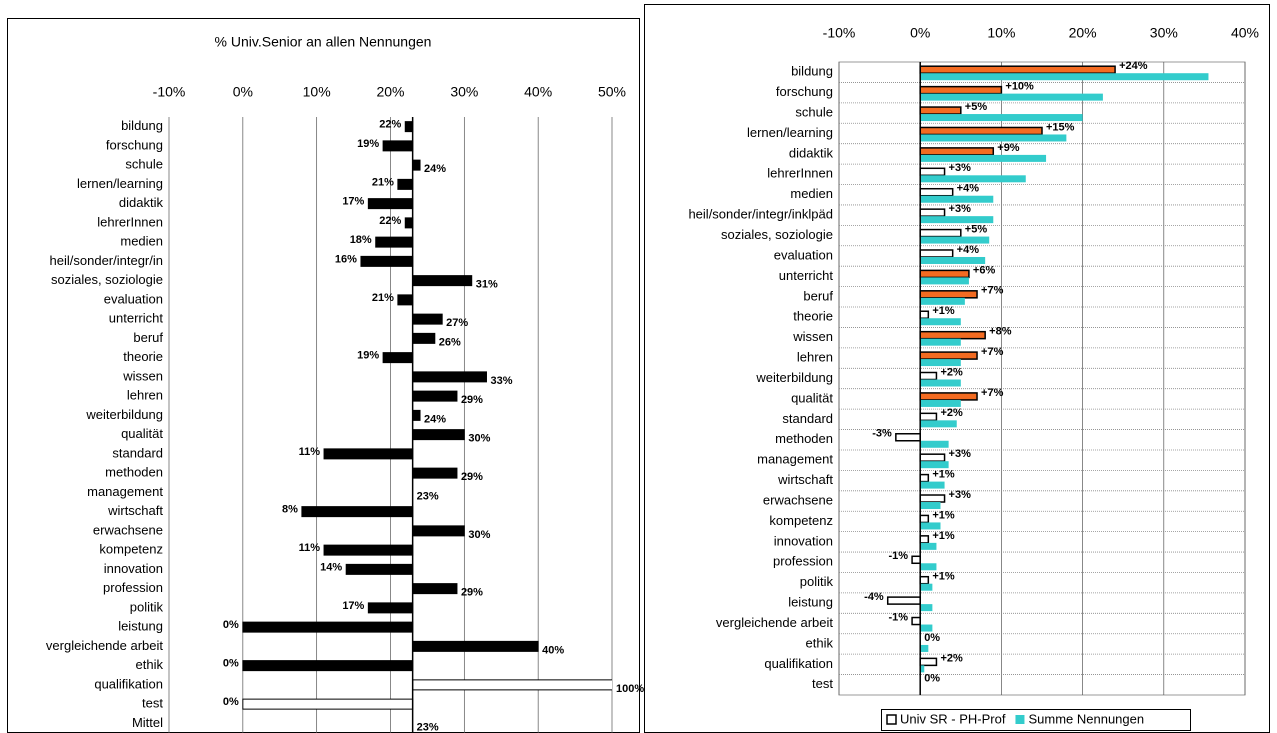 The height and width of the screenshot is (733, 1277). I want to click on value-label: +7%, so click(992, 393).